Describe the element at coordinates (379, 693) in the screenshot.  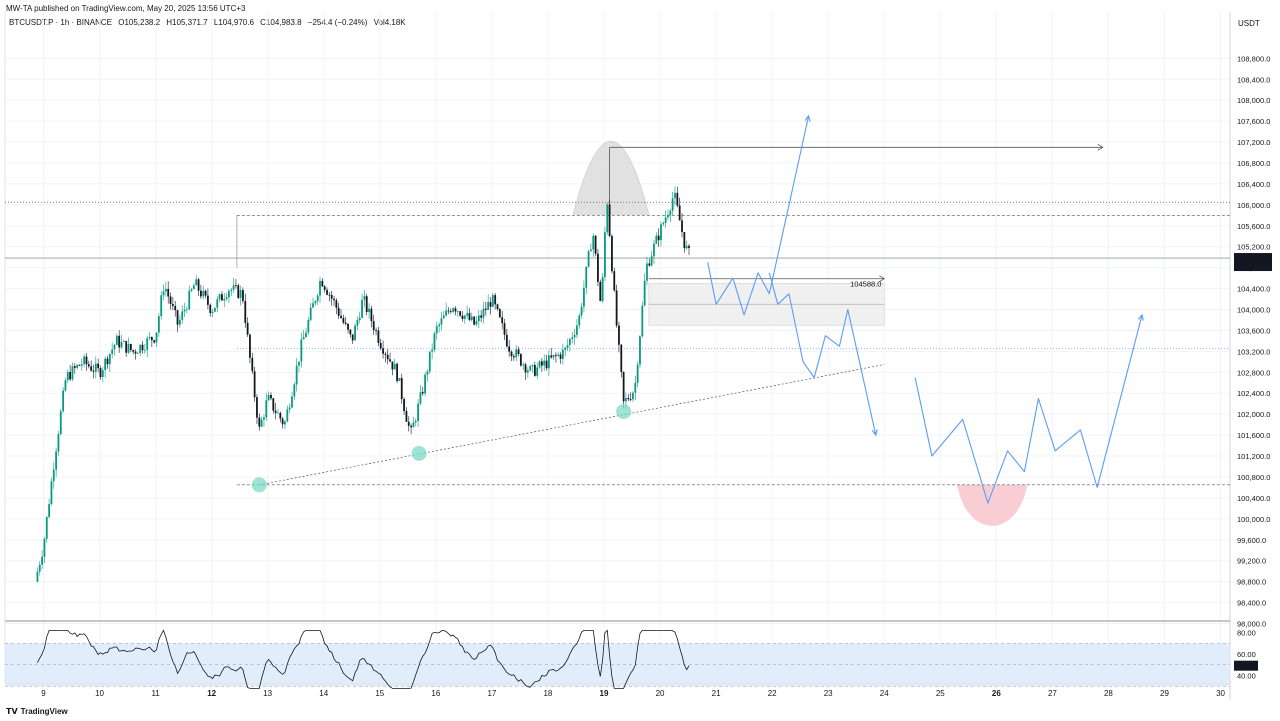
I see `time-tick-label: 15` at that location.